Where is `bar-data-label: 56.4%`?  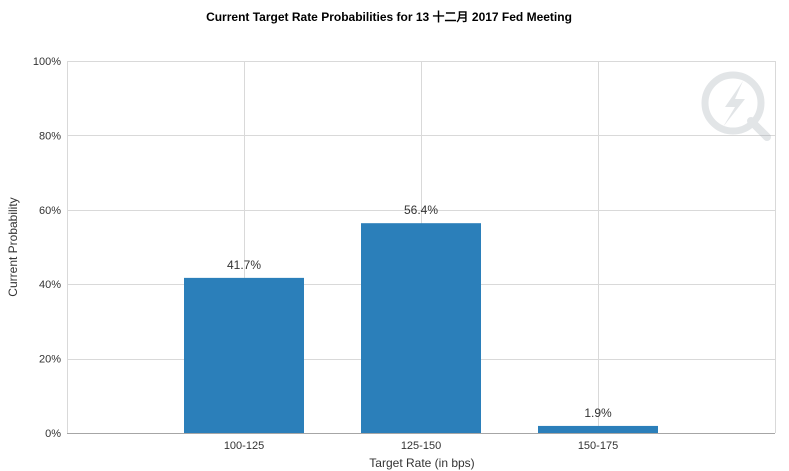 bar-data-label: 56.4% is located at coordinates (421, 210).